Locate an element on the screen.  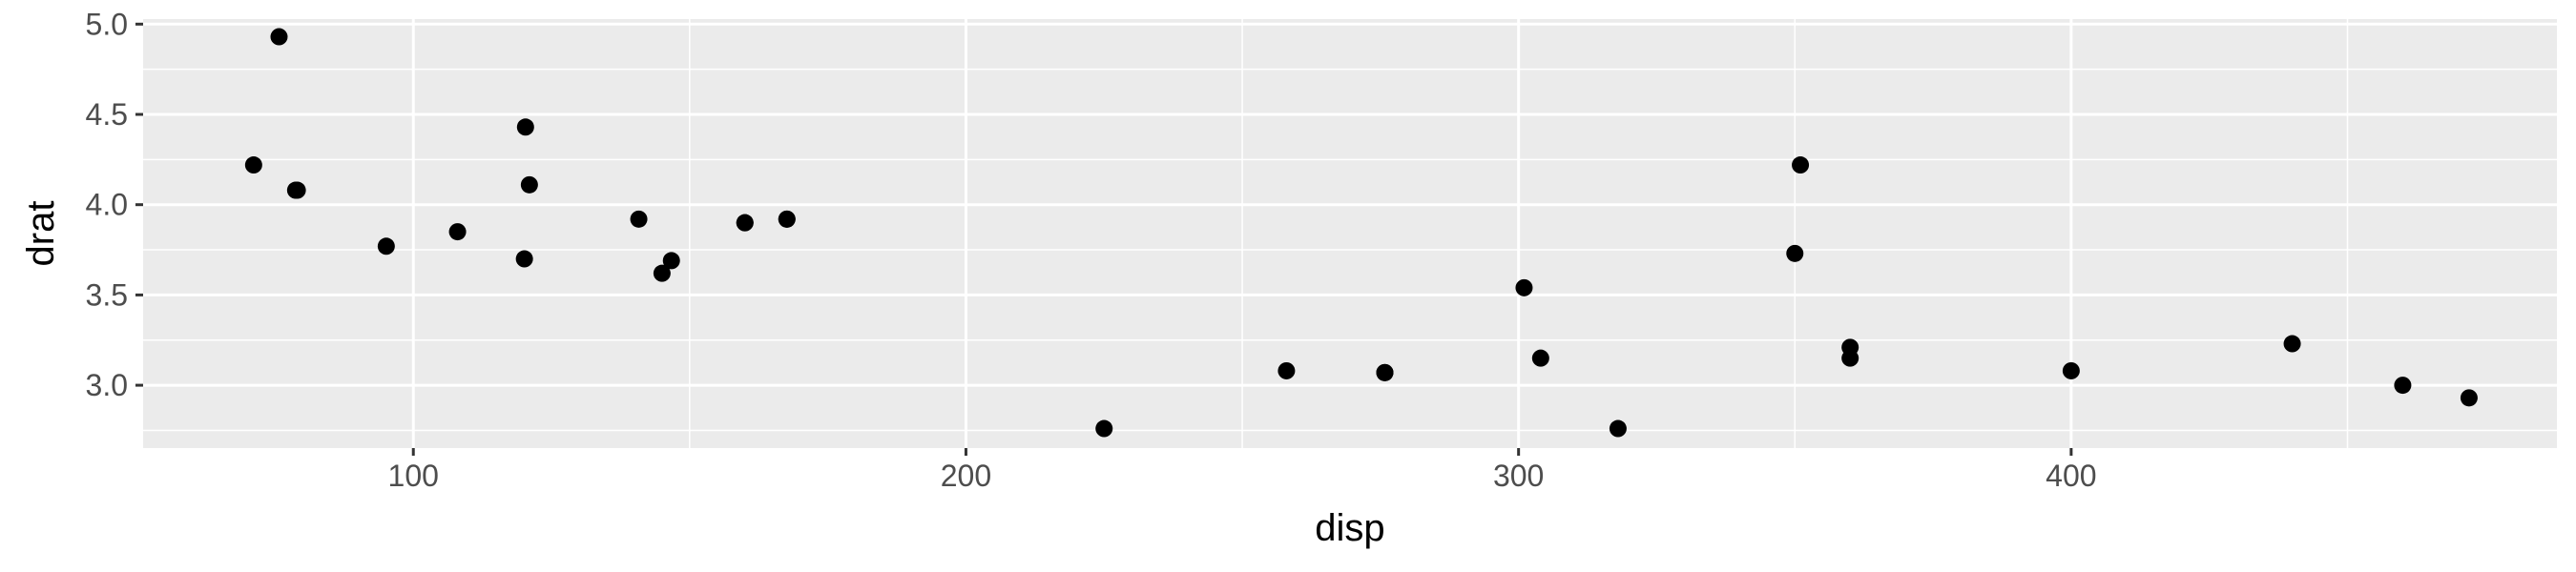
y-tick-label: 4.5 is located at coordinates (107, 114).